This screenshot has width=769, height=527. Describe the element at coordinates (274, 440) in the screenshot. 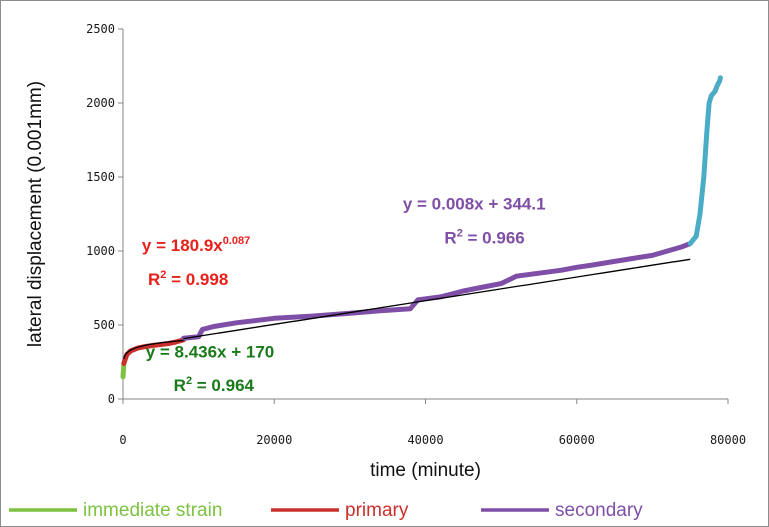

I see `x-tick-label: 20000` at that location.